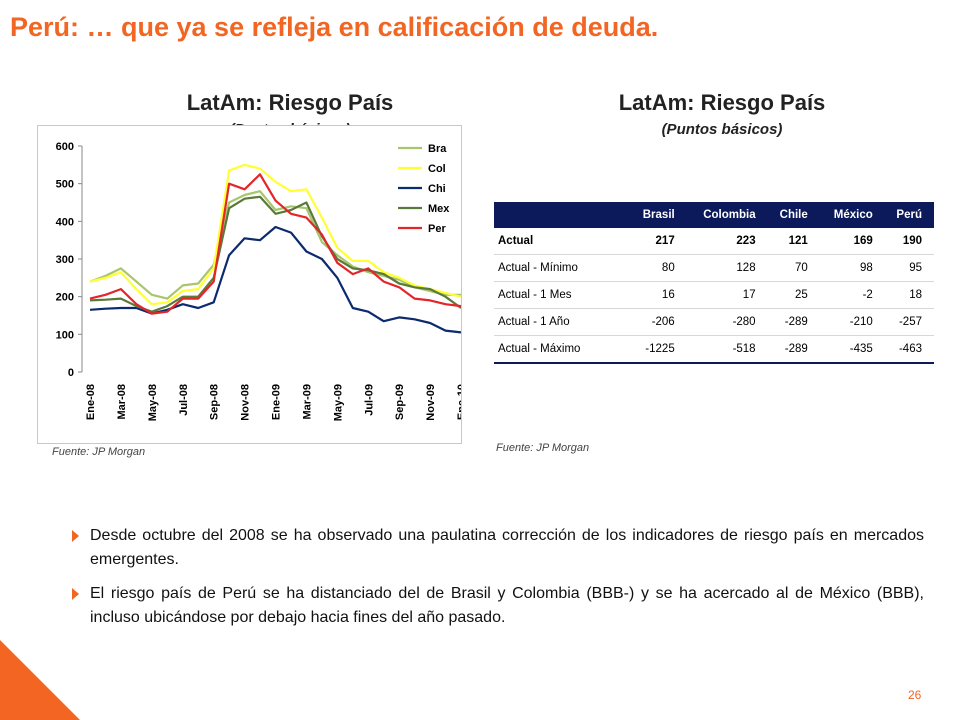 The height and width of the screenshot is (720, 960). What do you see at coordinates (562, 295) in the screenshot?
I see `row-label: Actual - 1 Mes` at bounding box center [562, 295].